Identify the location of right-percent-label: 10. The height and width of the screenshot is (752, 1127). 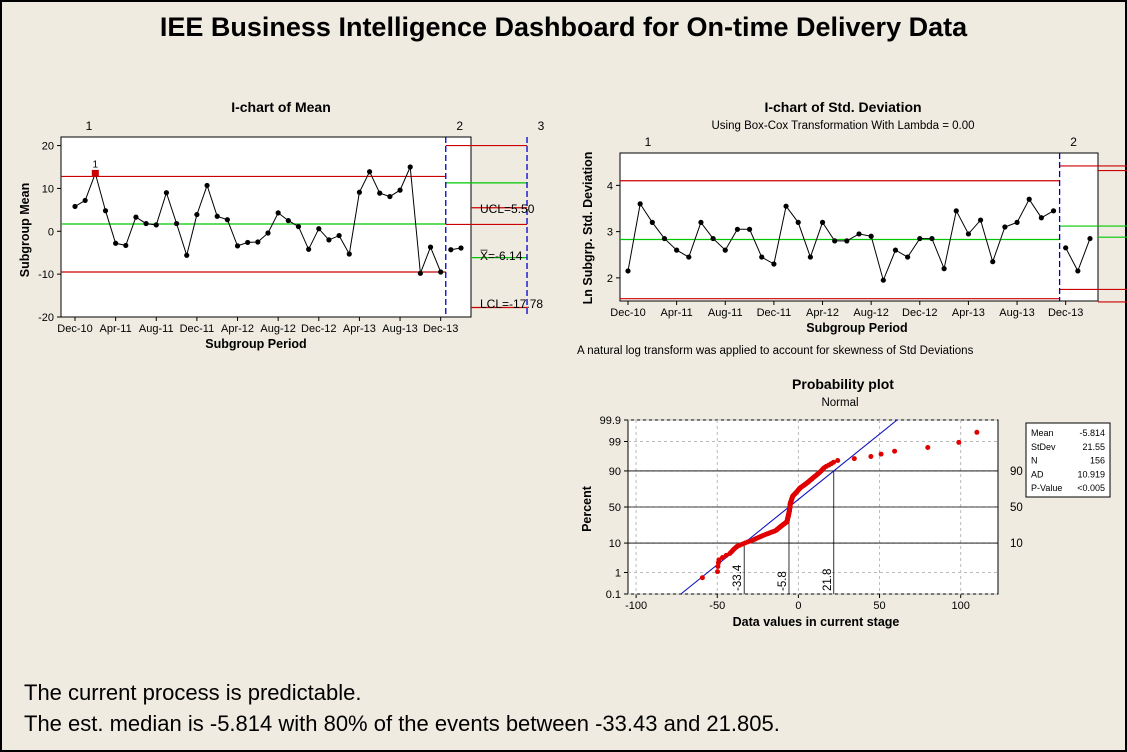
(1016, 544).